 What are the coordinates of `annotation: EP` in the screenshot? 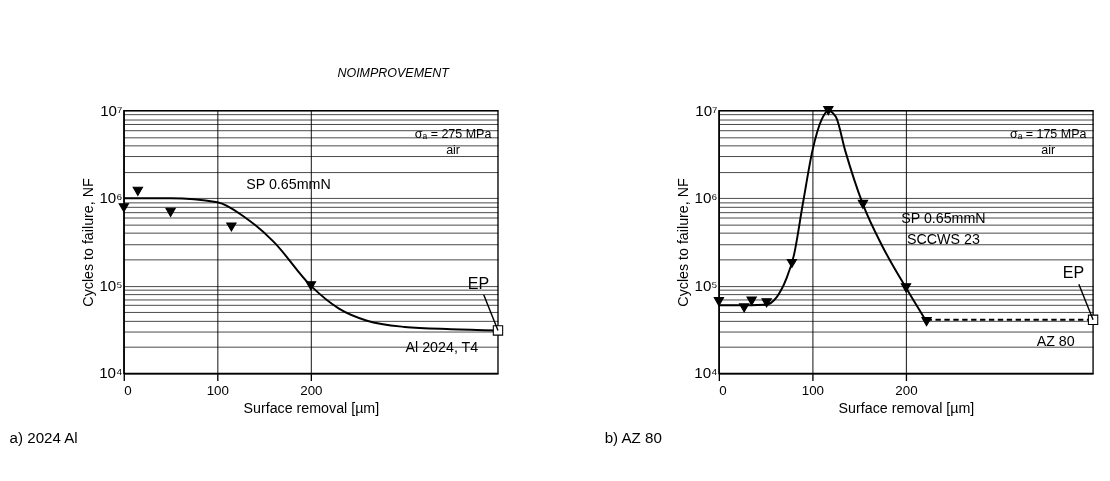 It's located at (1073, 271).